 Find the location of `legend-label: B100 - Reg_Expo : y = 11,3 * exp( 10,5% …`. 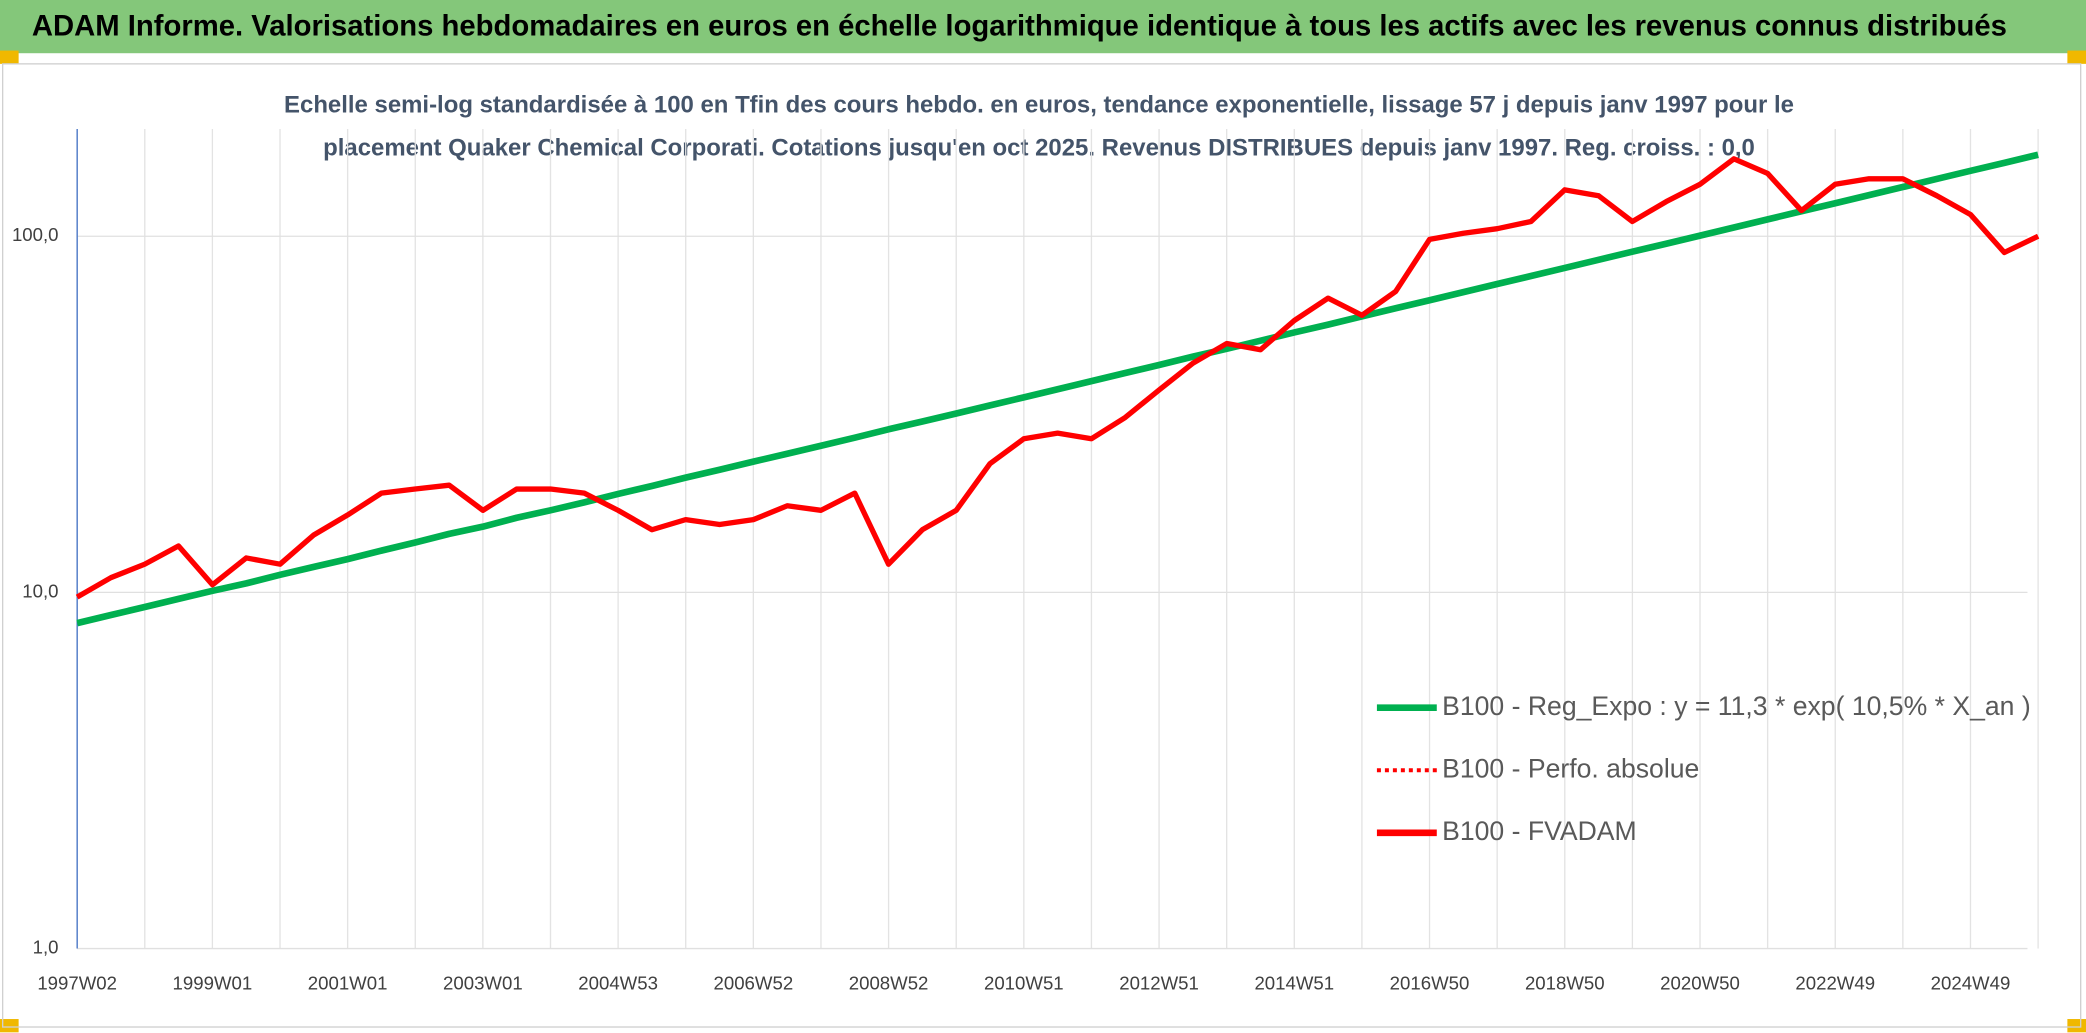

legend-label: B100 - Reg_Expo : y = 11,3 * exp( 10,5% … is located at coordinates (1736, 706).